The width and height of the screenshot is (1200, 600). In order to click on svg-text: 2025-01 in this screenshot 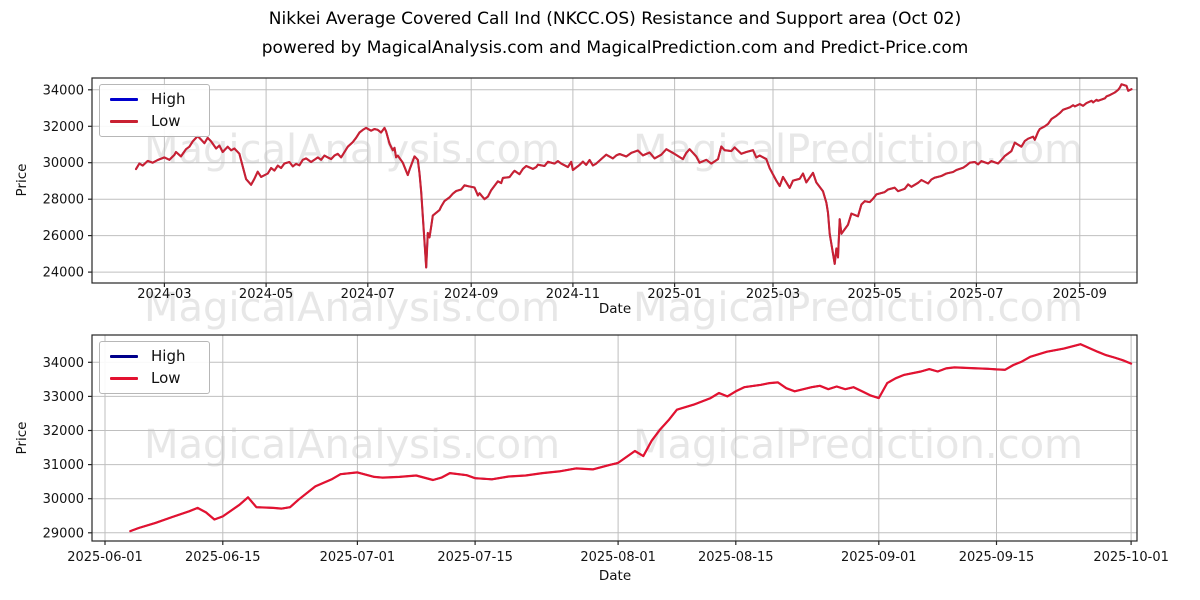, I will do `click(674, 294)`.